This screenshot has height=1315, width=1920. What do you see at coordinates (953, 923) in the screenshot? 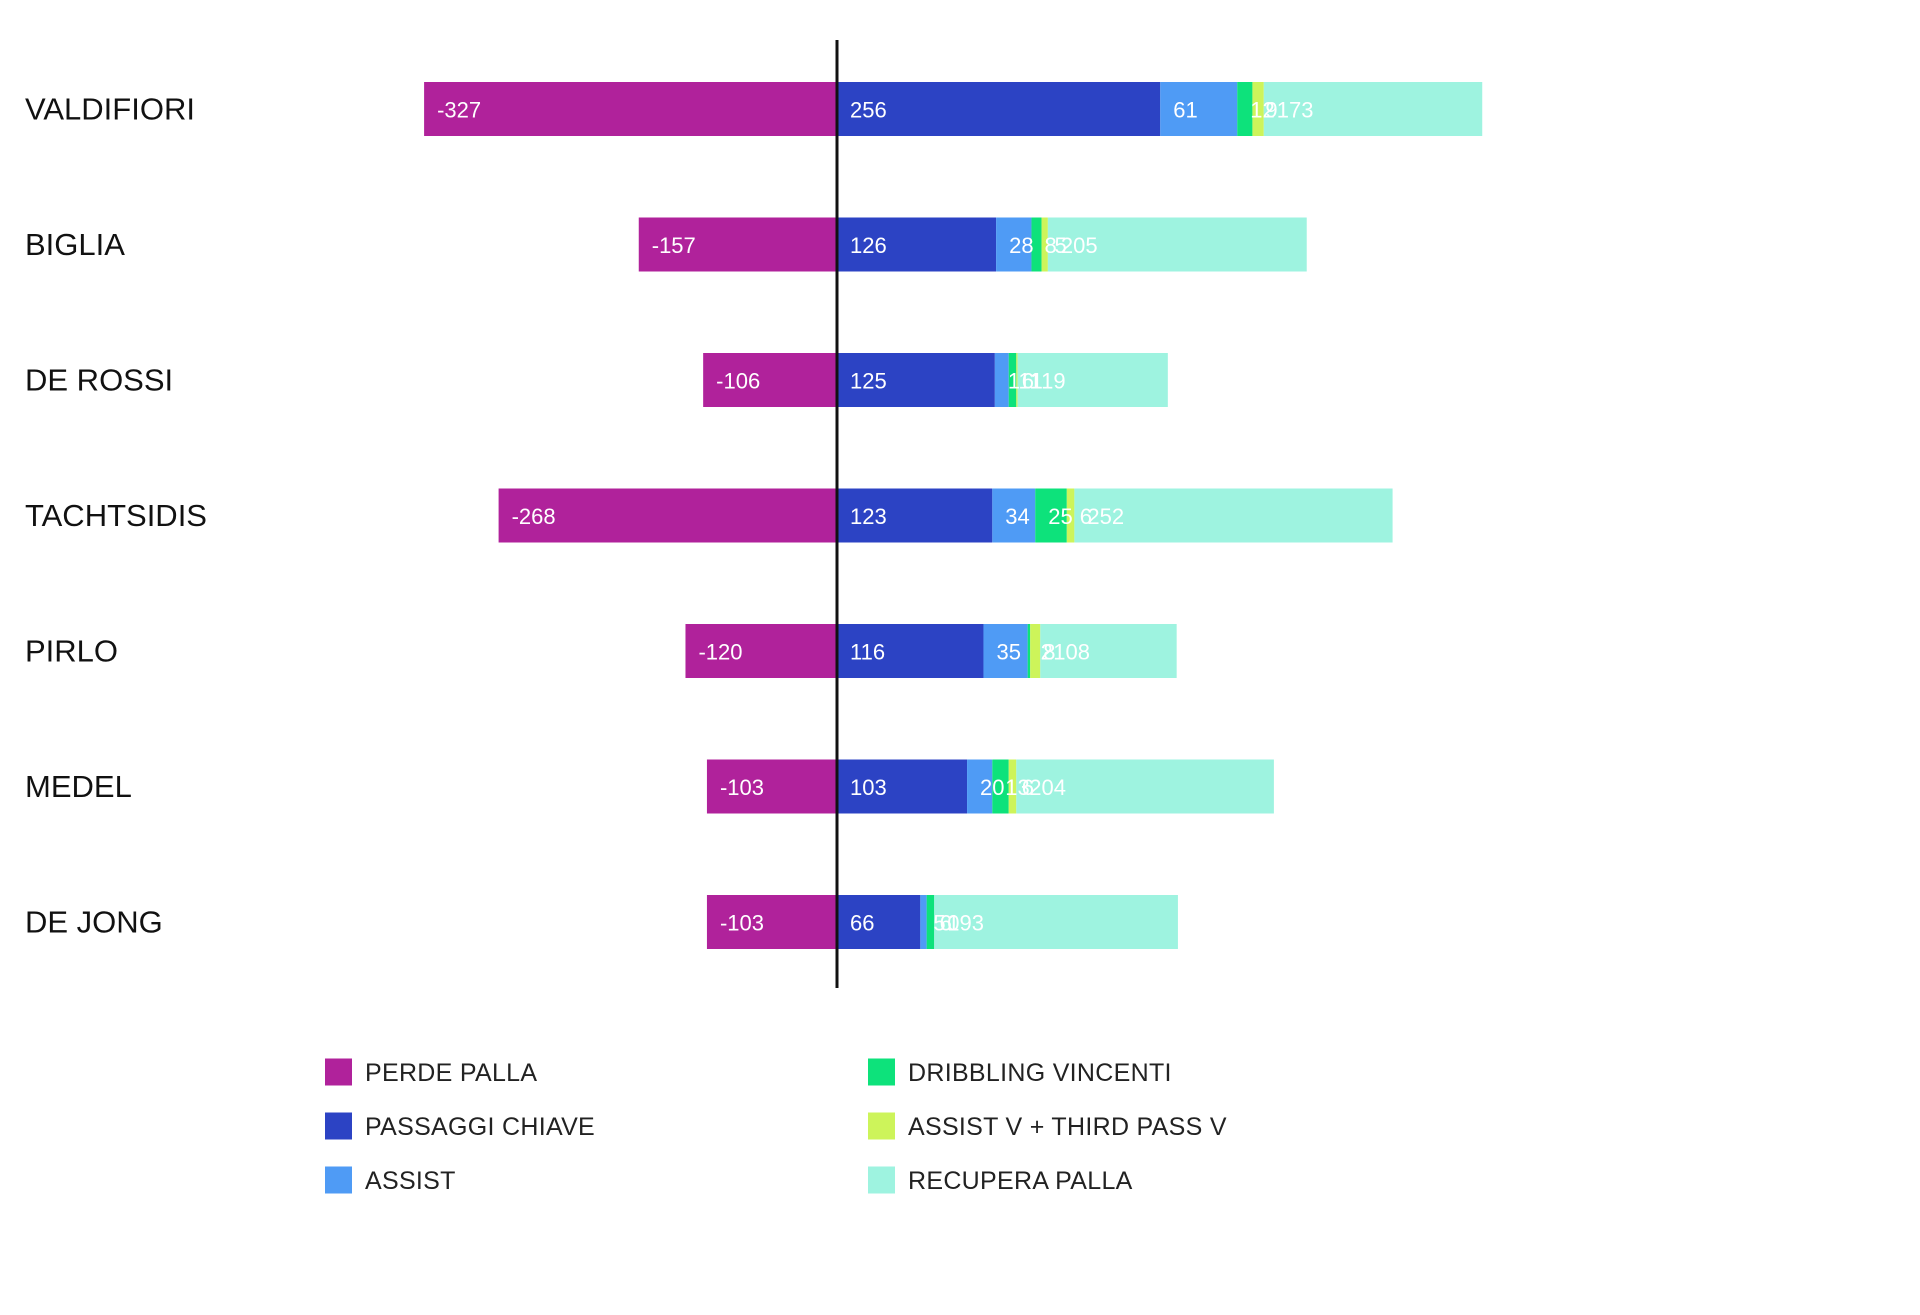
I see `bar-label-de-jong-assist-v-third-pass-v: 0` at bounding box center [953, 923].